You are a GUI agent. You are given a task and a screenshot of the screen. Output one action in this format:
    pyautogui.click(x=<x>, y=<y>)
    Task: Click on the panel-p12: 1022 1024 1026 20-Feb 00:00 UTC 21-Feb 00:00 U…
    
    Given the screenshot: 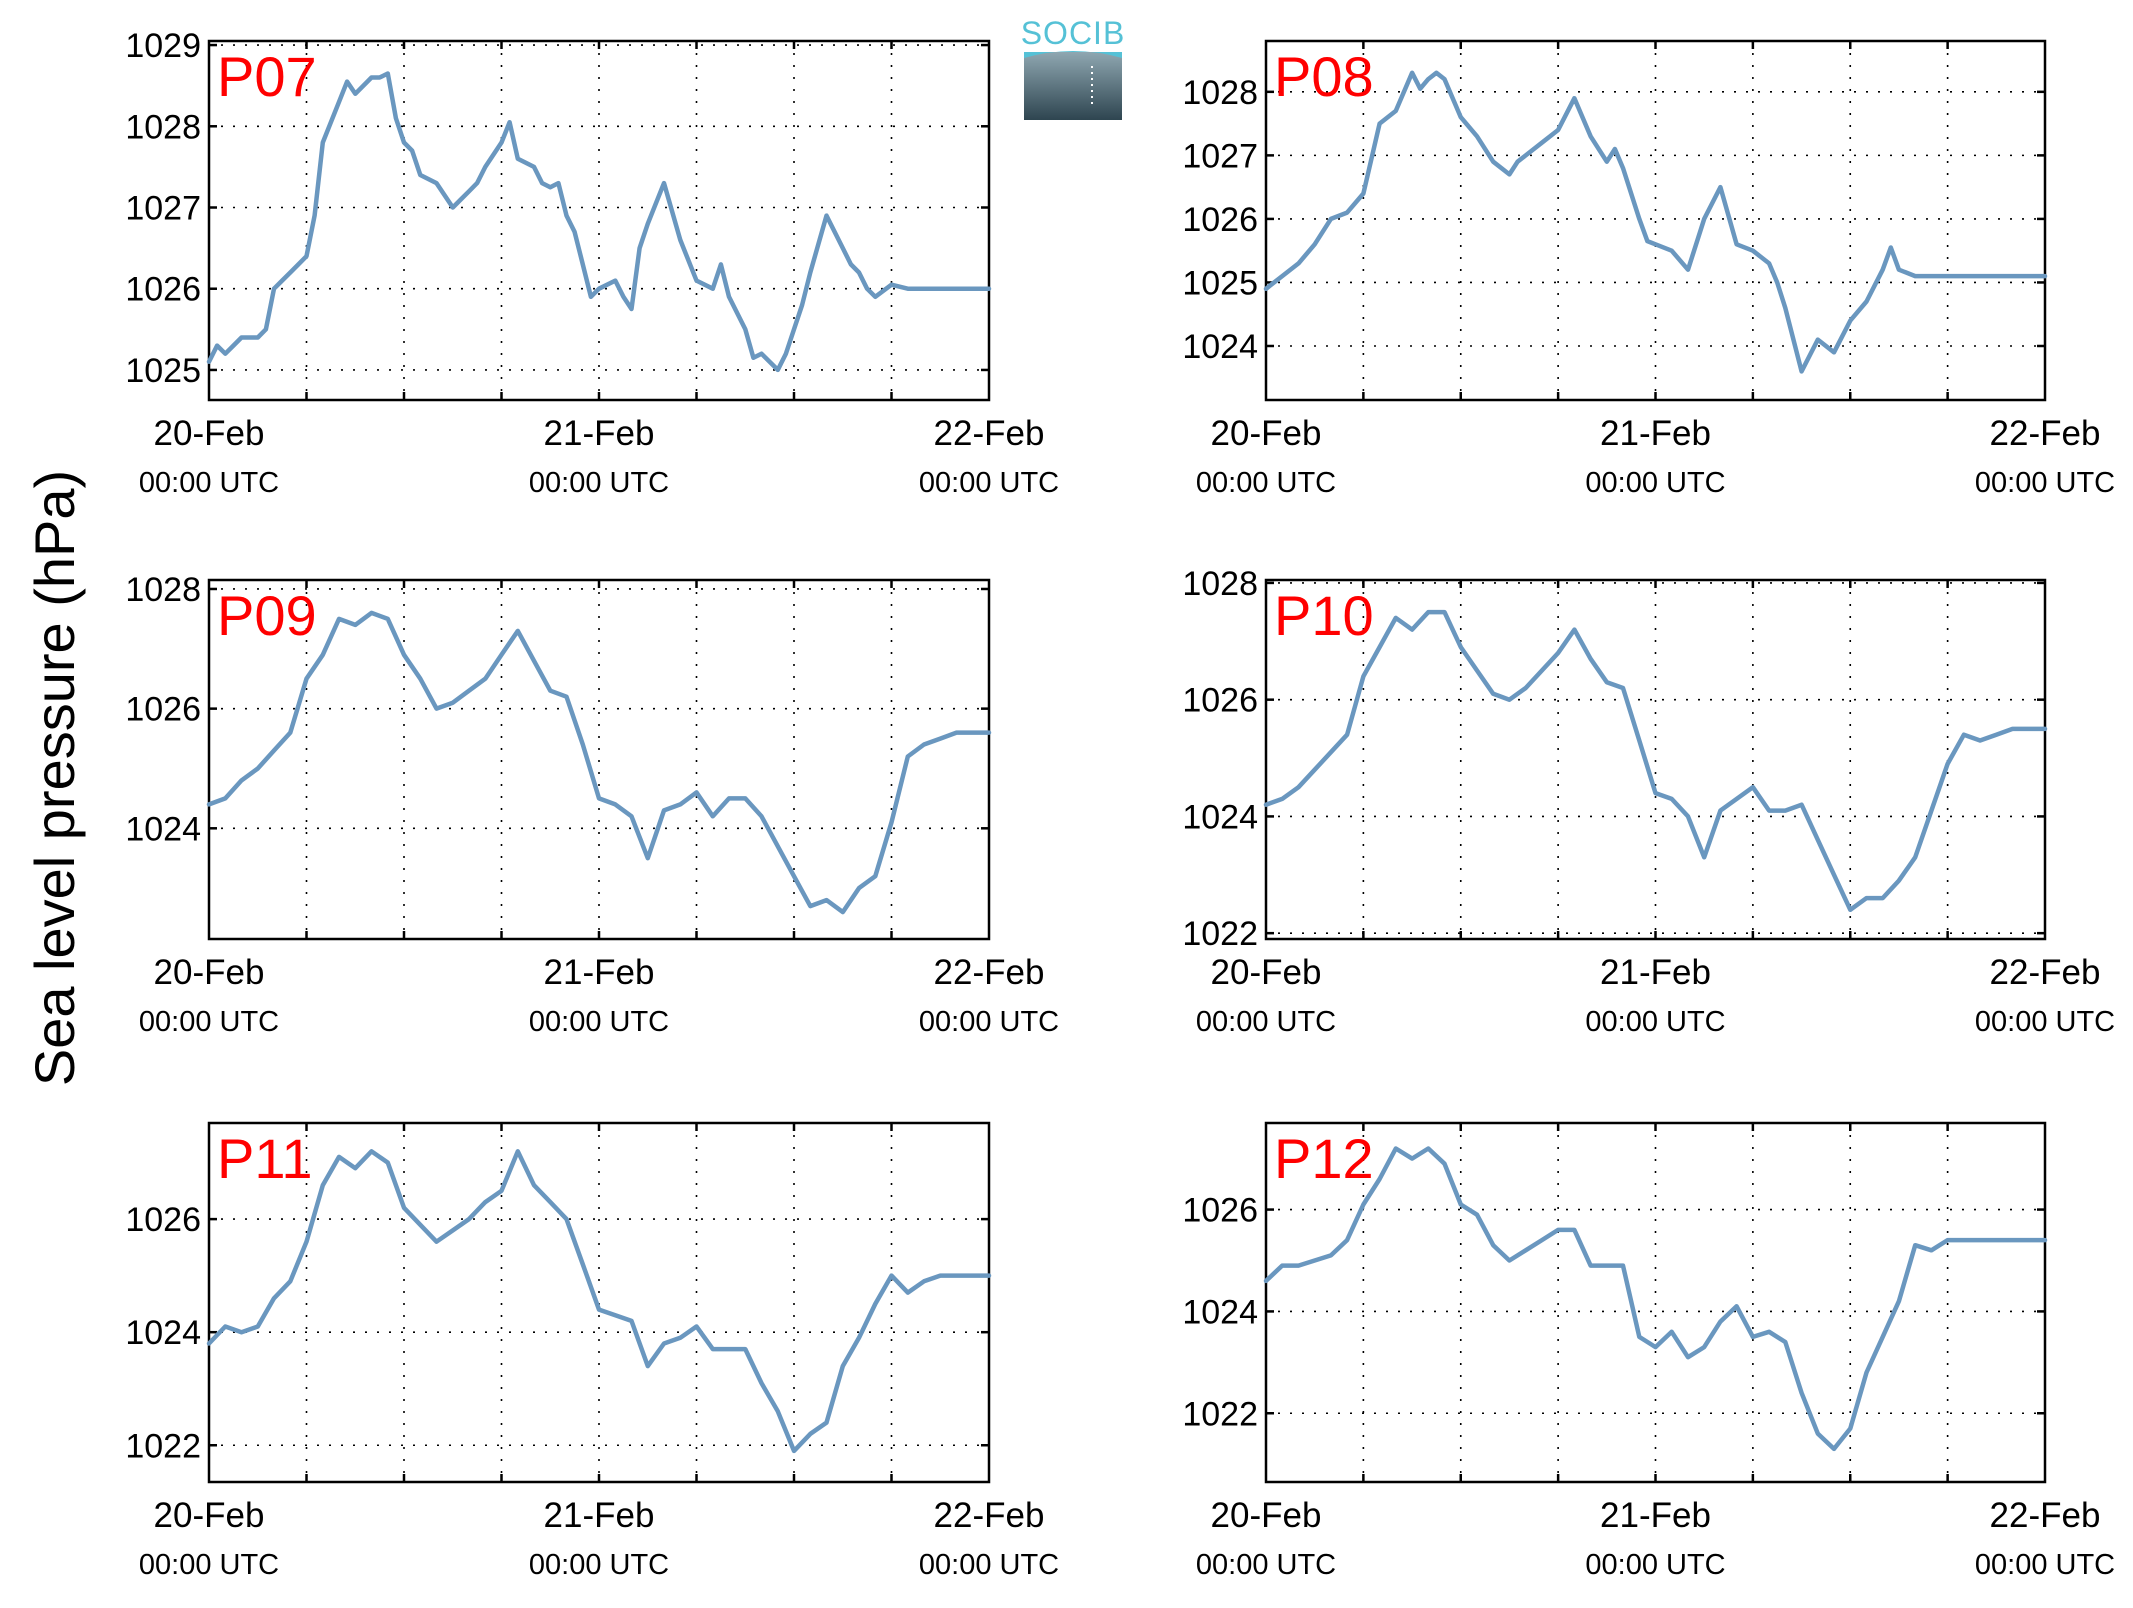 What is the action you would take?
    pyautogui.click(x=1648, y=1351)
    